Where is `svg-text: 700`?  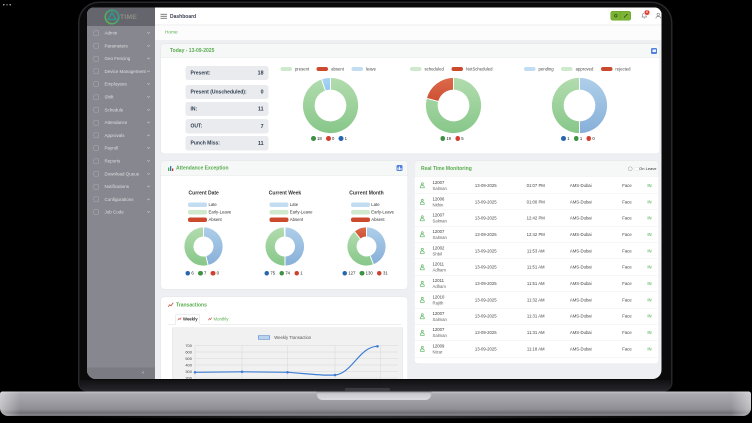 svg-text: 700 is located at coordinates (188, 345).